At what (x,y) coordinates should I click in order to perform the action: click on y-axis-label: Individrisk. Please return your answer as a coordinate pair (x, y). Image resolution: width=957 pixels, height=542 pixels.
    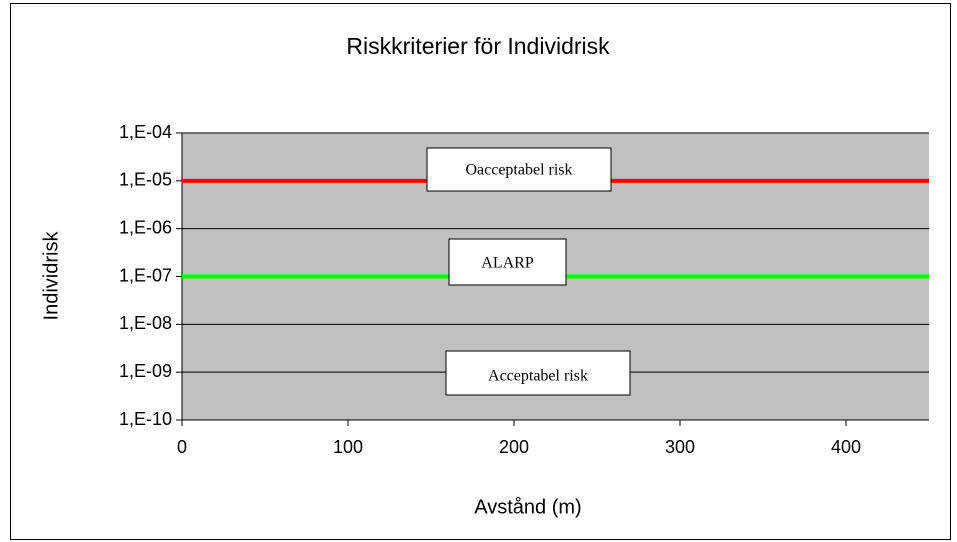
    Looking at the image, I should click on (51, 276).